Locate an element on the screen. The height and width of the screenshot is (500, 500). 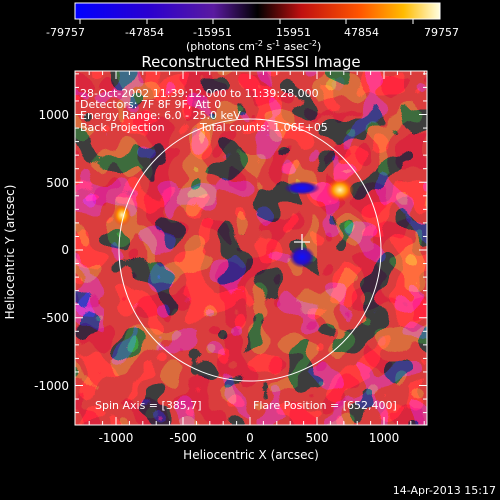
y-tick-label: 1000 is located at coordinates (53, 115).